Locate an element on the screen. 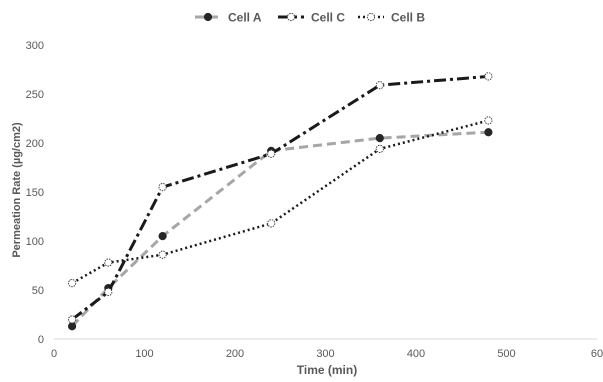 Image resolution: width=603 pixels, height=382 pixels. legend-marker-cell-c is located at coordinates (291, 17).